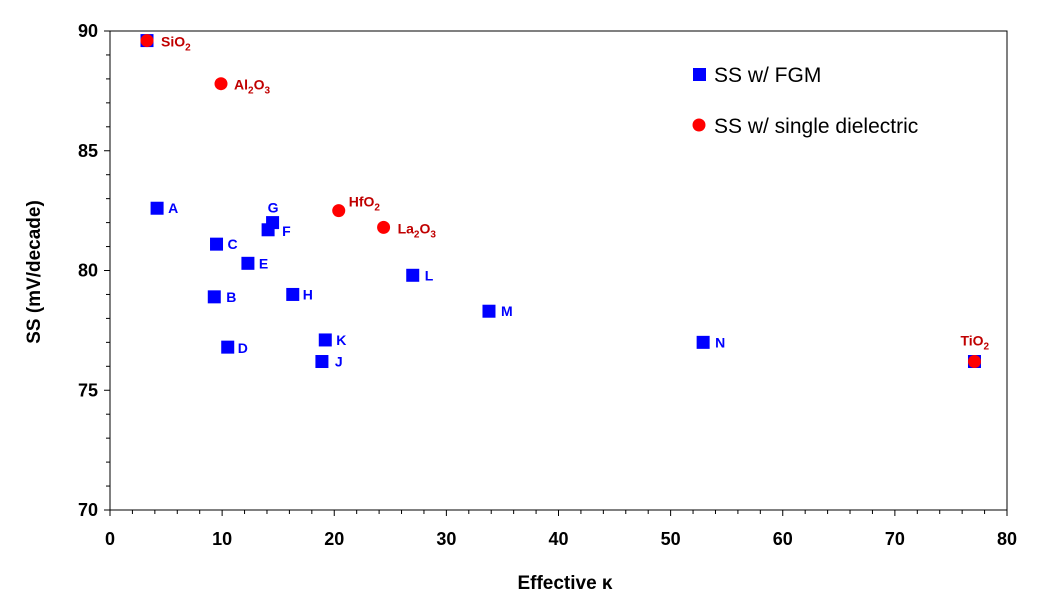  What do you see at coordinates (88, 271) in the screenshot?
I see `y-tick-label: 80` at bounding box center [88, 271].